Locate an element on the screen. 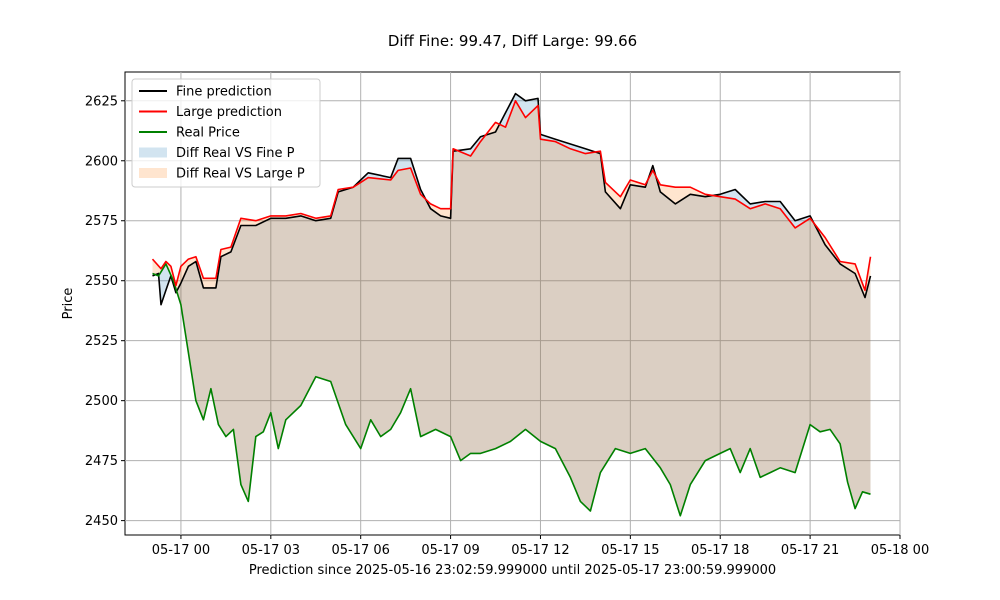  x-tick-label: 05-17 18 is located at coordinates (720, 550).